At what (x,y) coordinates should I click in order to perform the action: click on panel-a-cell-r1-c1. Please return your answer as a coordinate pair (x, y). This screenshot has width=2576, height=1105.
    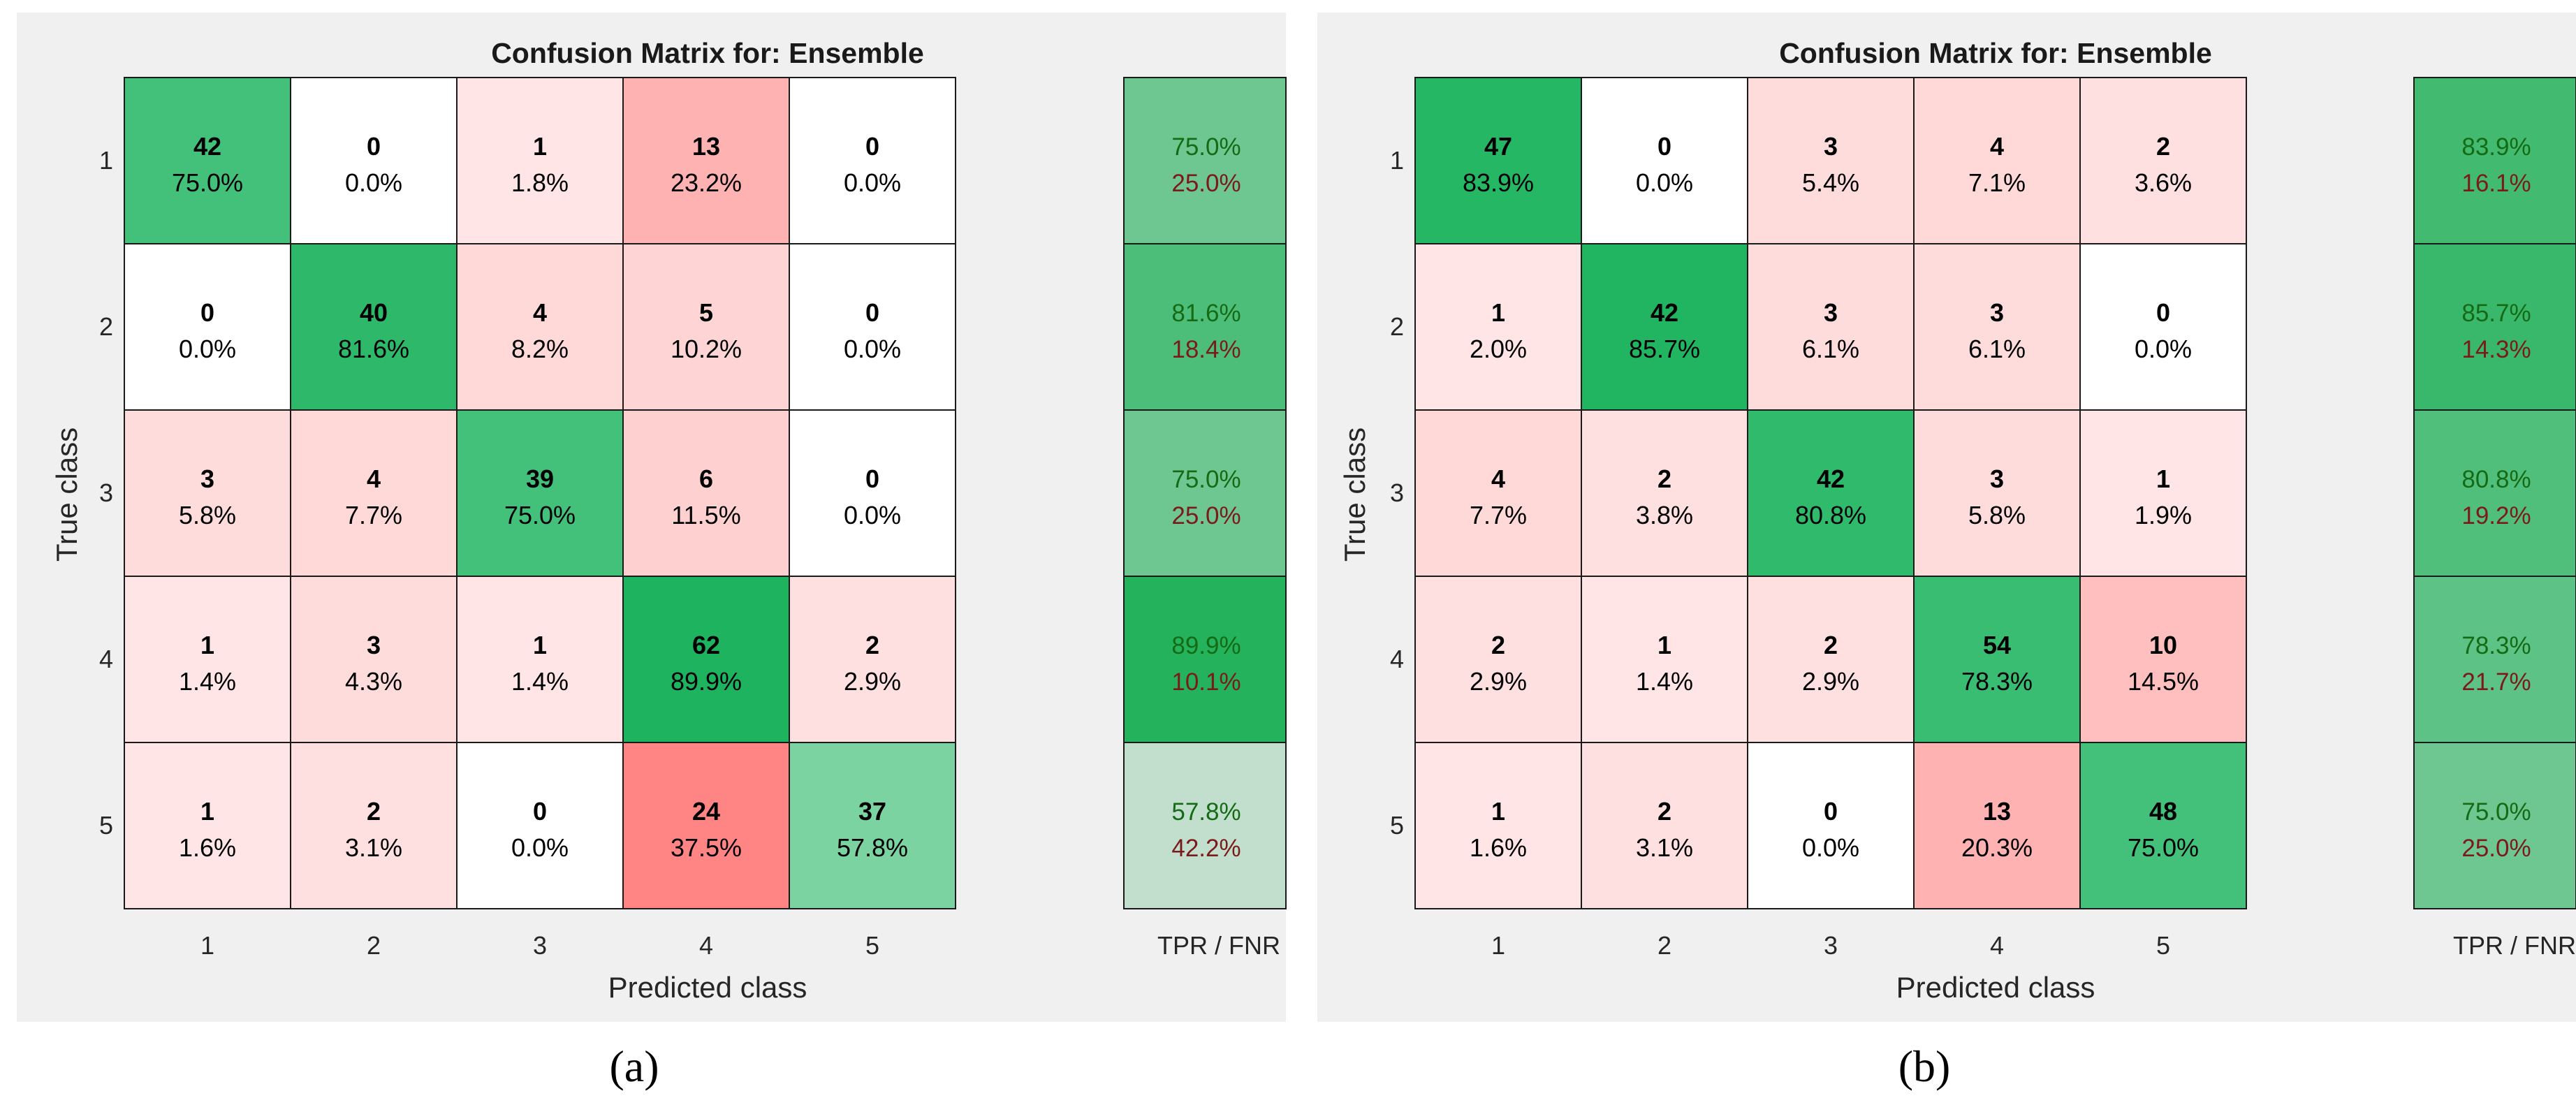
    Looking at the image, I should click on (207, 160).